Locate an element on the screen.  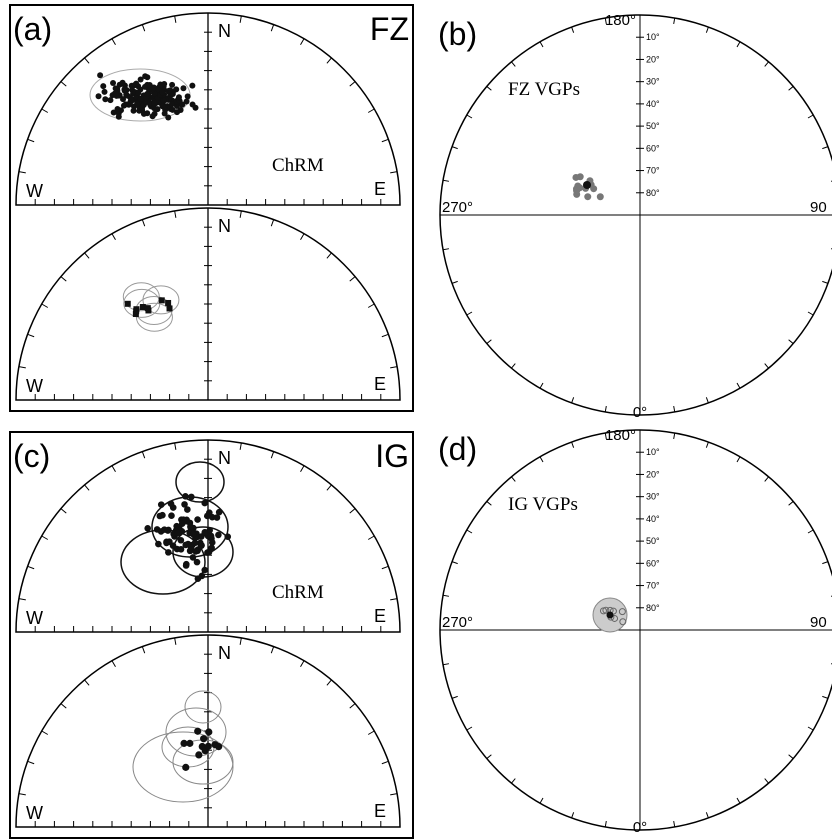
latitude-label: 70° is located at coordinates (653, 586).